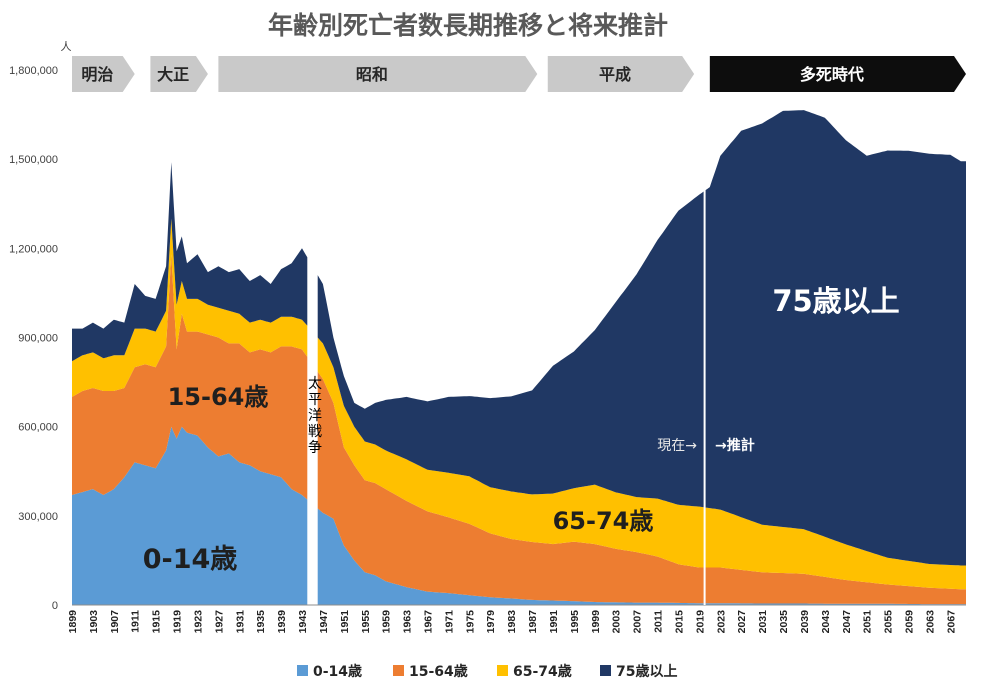 The height and width of the screenshot is (690, 986). I want to click on x-tick-label: 1951, so click(345, 622).